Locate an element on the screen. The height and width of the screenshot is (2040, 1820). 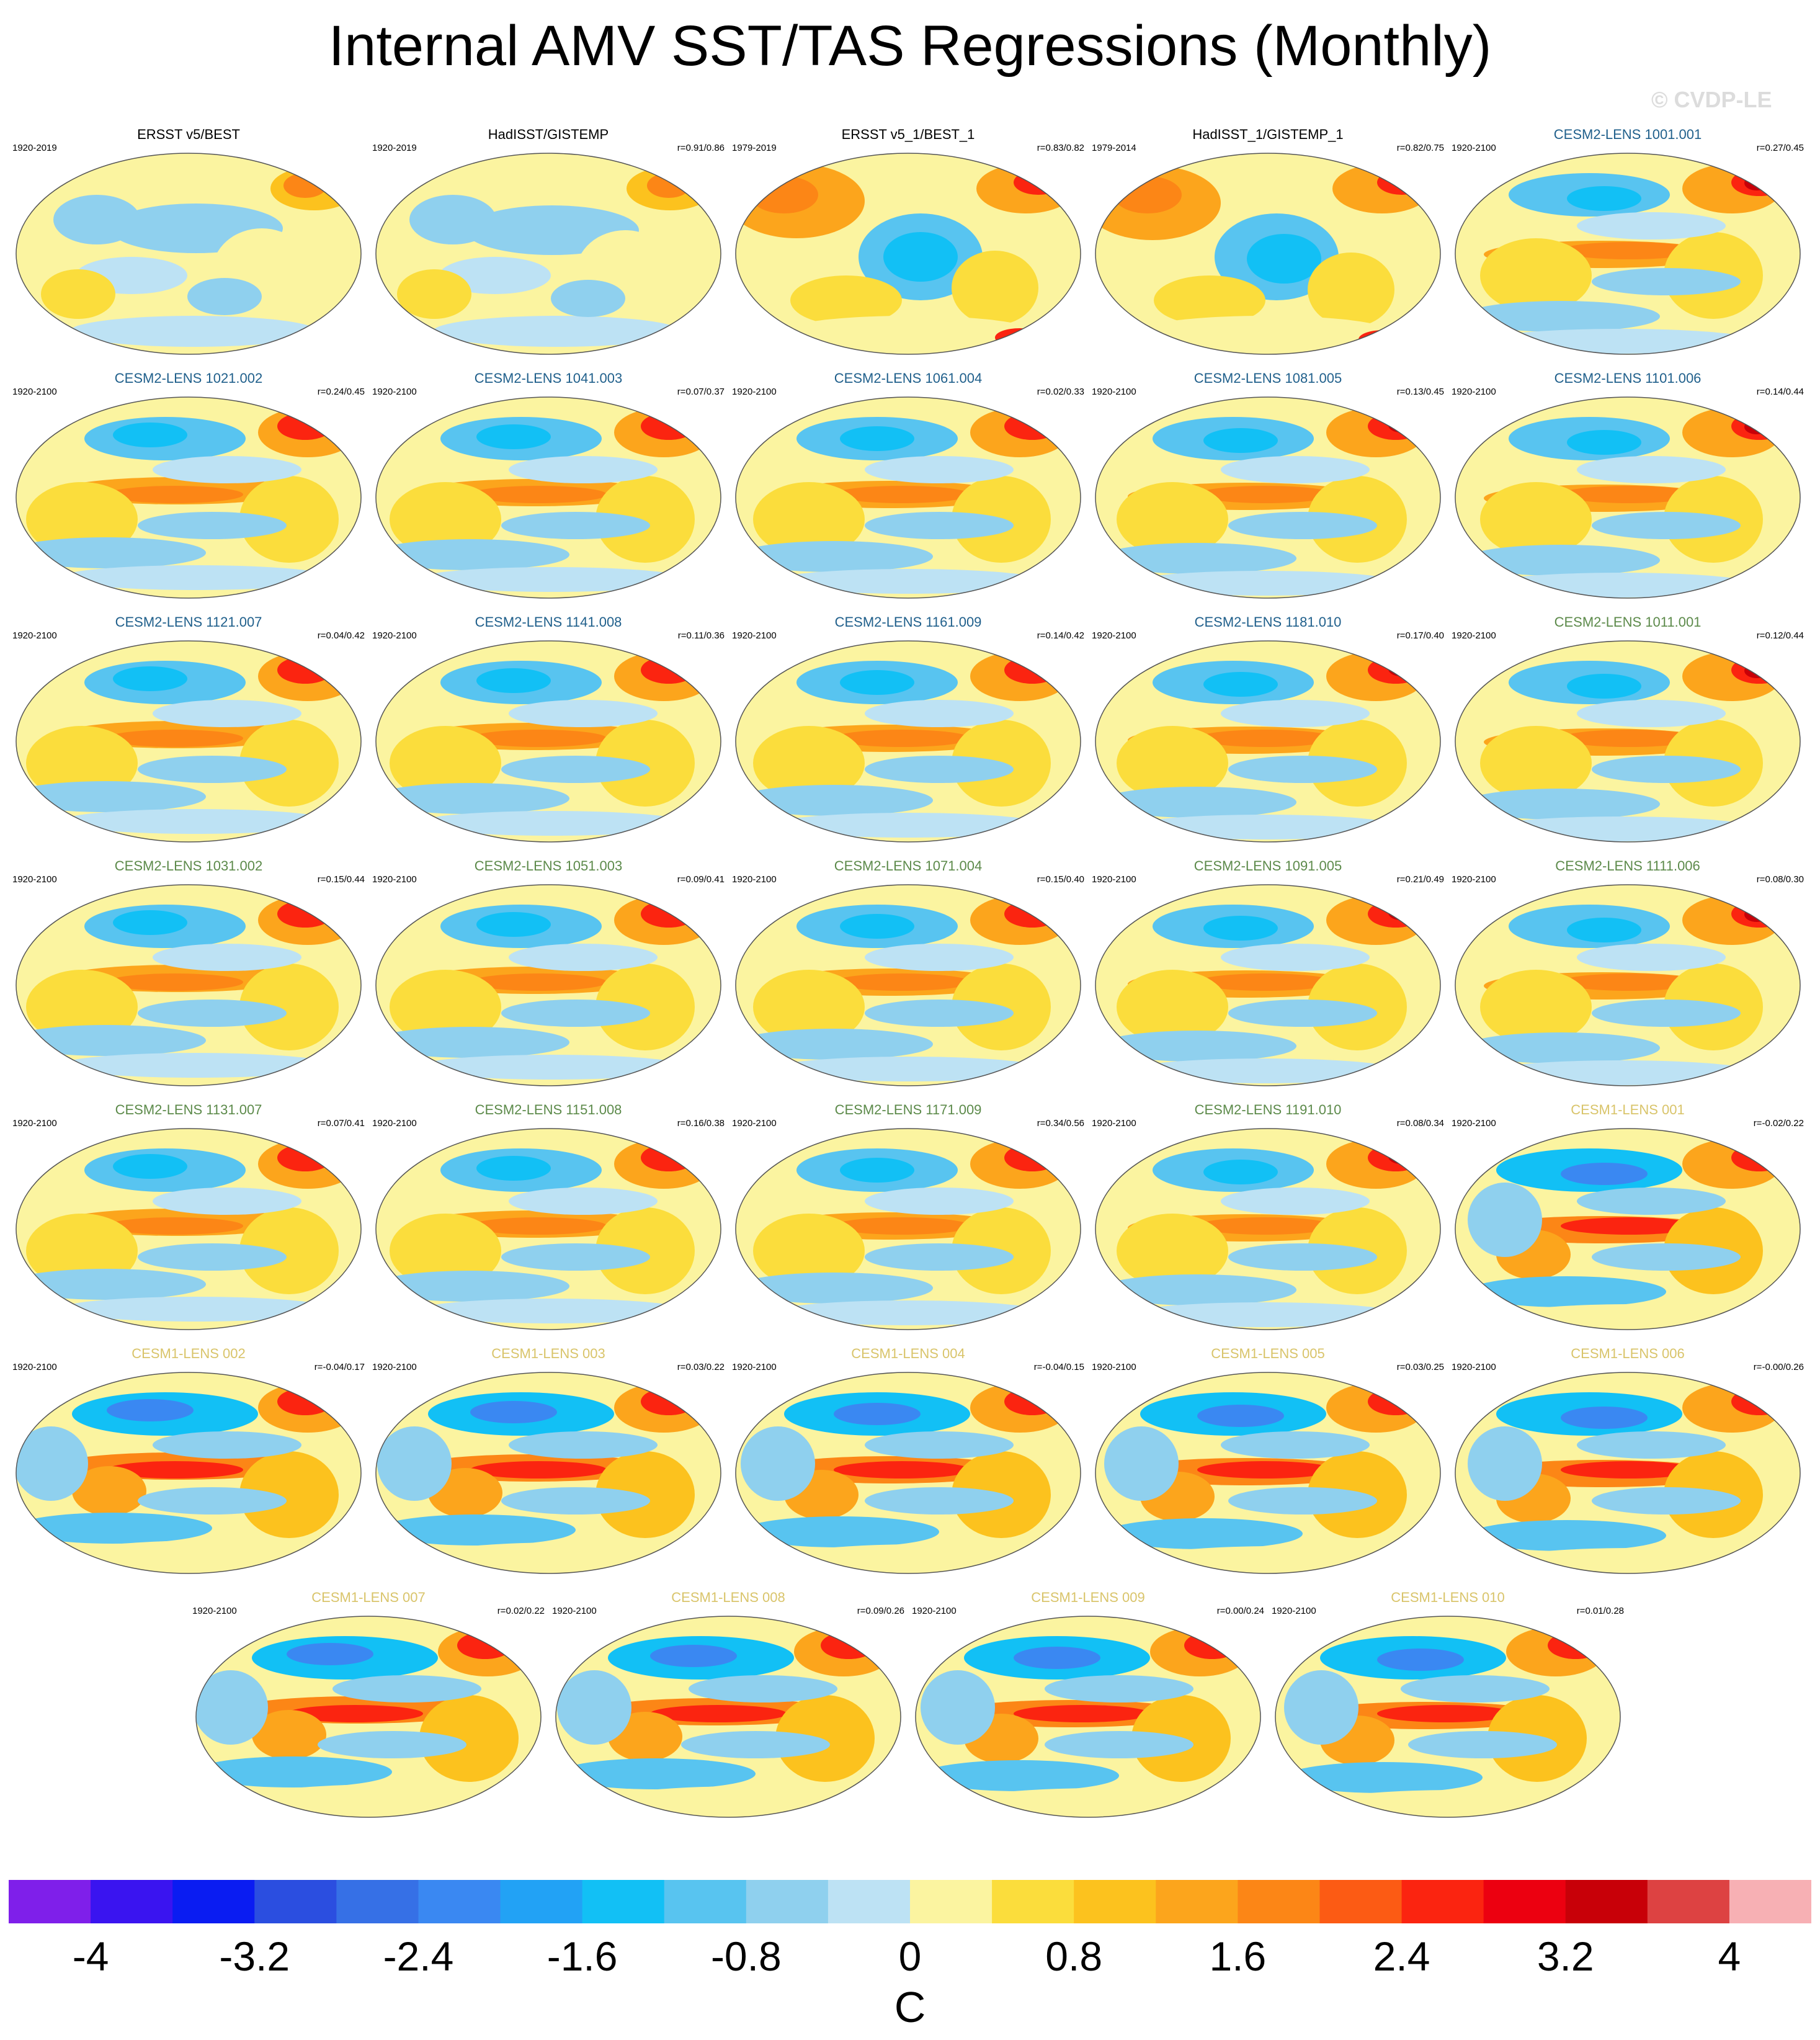
panel-pattern-correlation: r=0.15/0.44 is located at coordinates (341, 879).